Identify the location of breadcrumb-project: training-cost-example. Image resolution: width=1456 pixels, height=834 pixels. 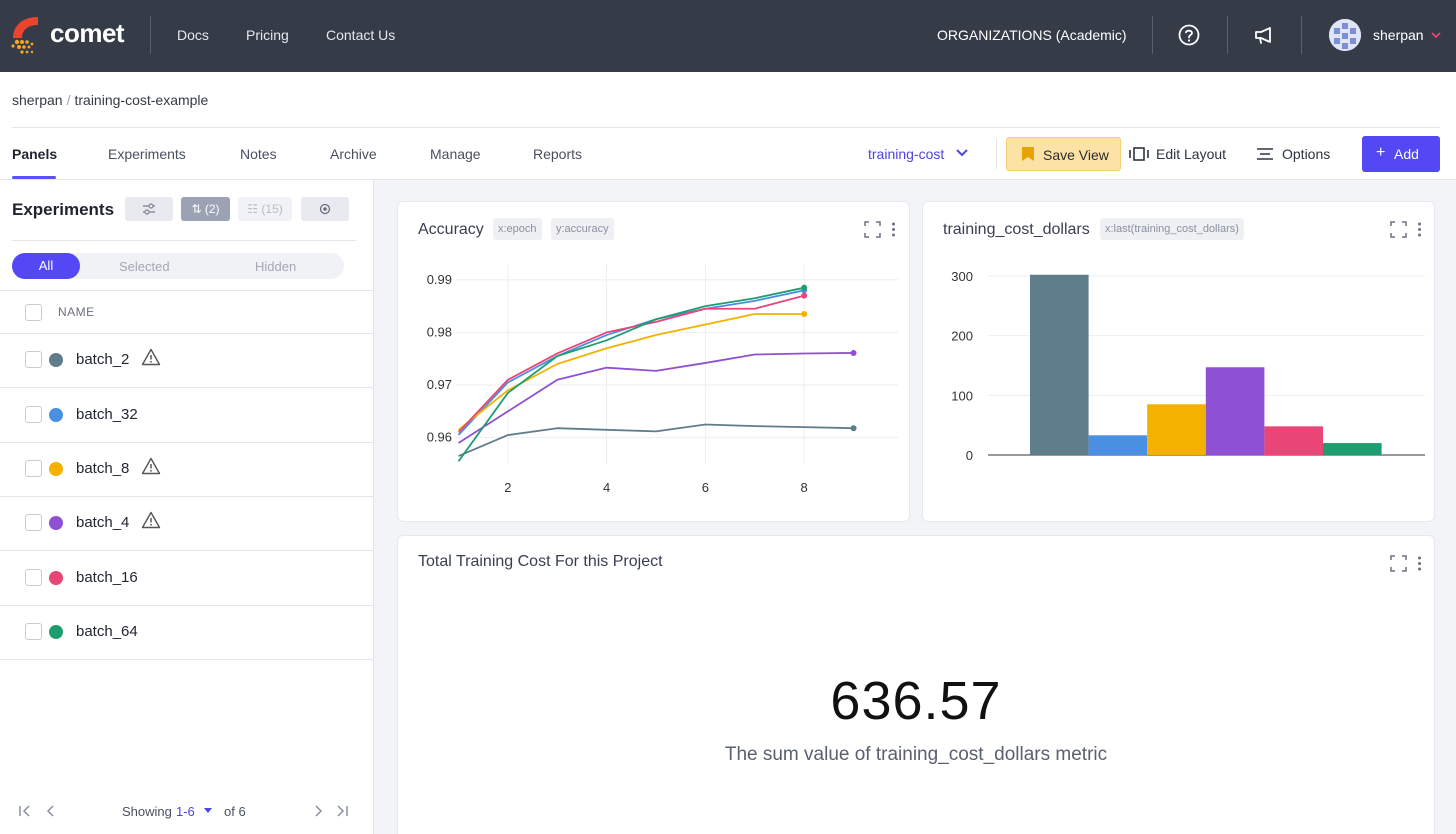
(141, 100).